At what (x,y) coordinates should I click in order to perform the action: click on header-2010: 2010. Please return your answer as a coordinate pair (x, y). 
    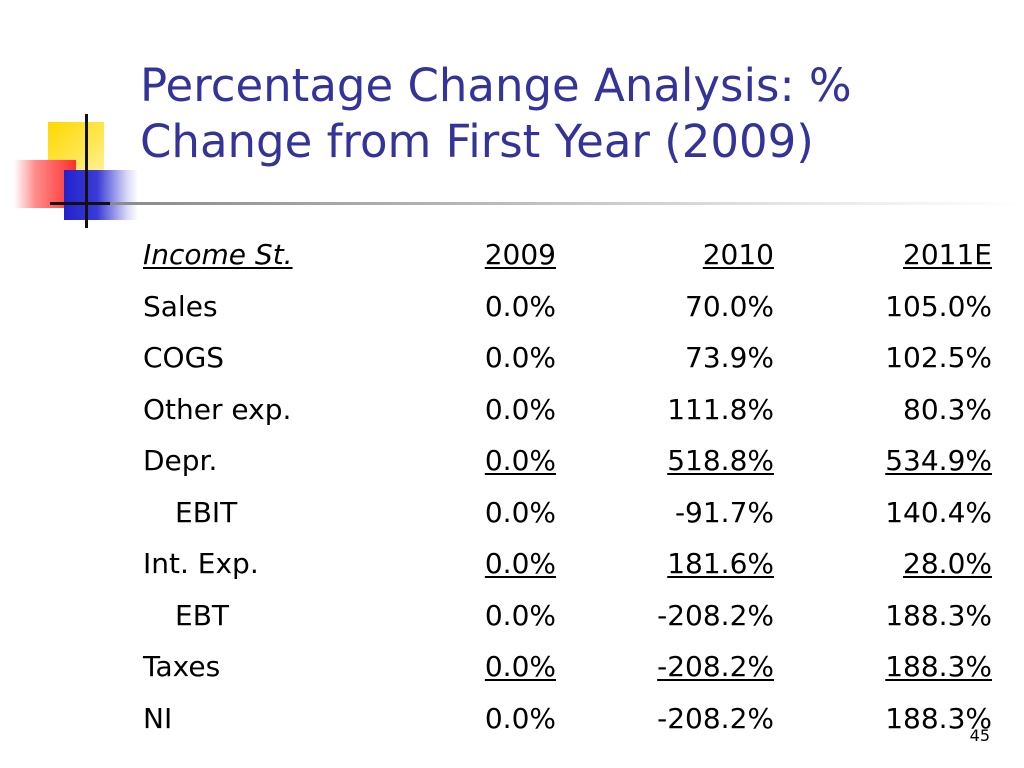
    Looking at the image, I should click on (738, 254).